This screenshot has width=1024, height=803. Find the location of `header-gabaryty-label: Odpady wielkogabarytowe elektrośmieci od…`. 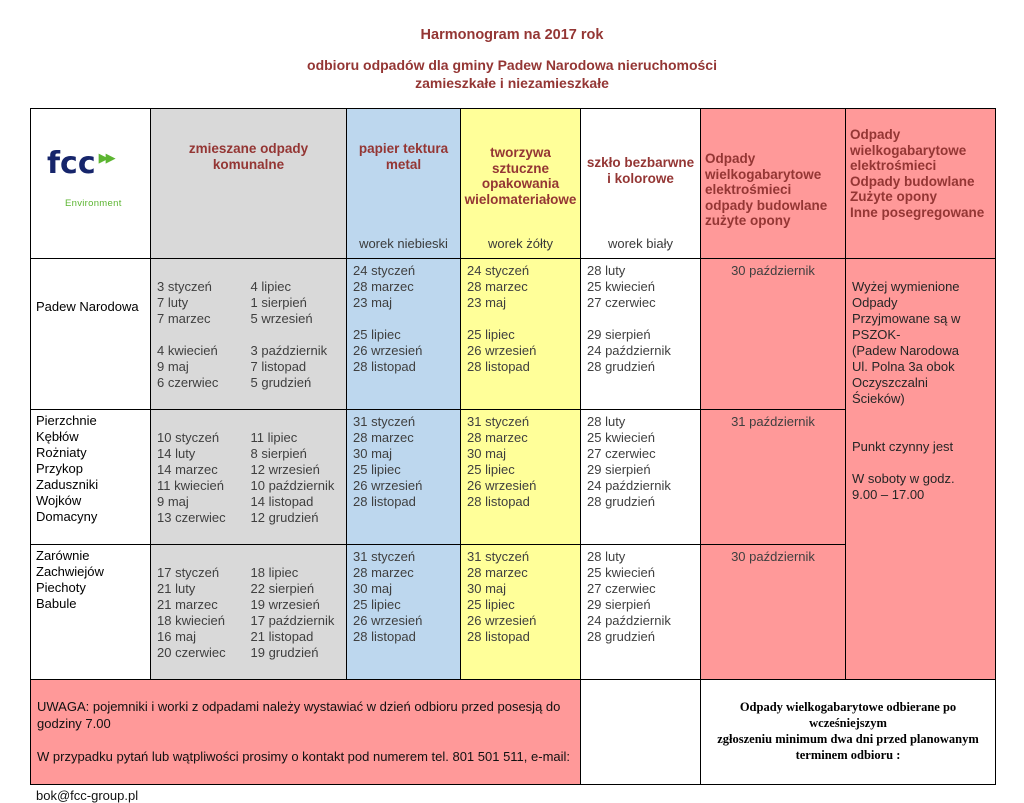

header-gabaryty-label: Odpady wielkogabarytowe elektrośmieci od… is located at coordinates (766, 189).